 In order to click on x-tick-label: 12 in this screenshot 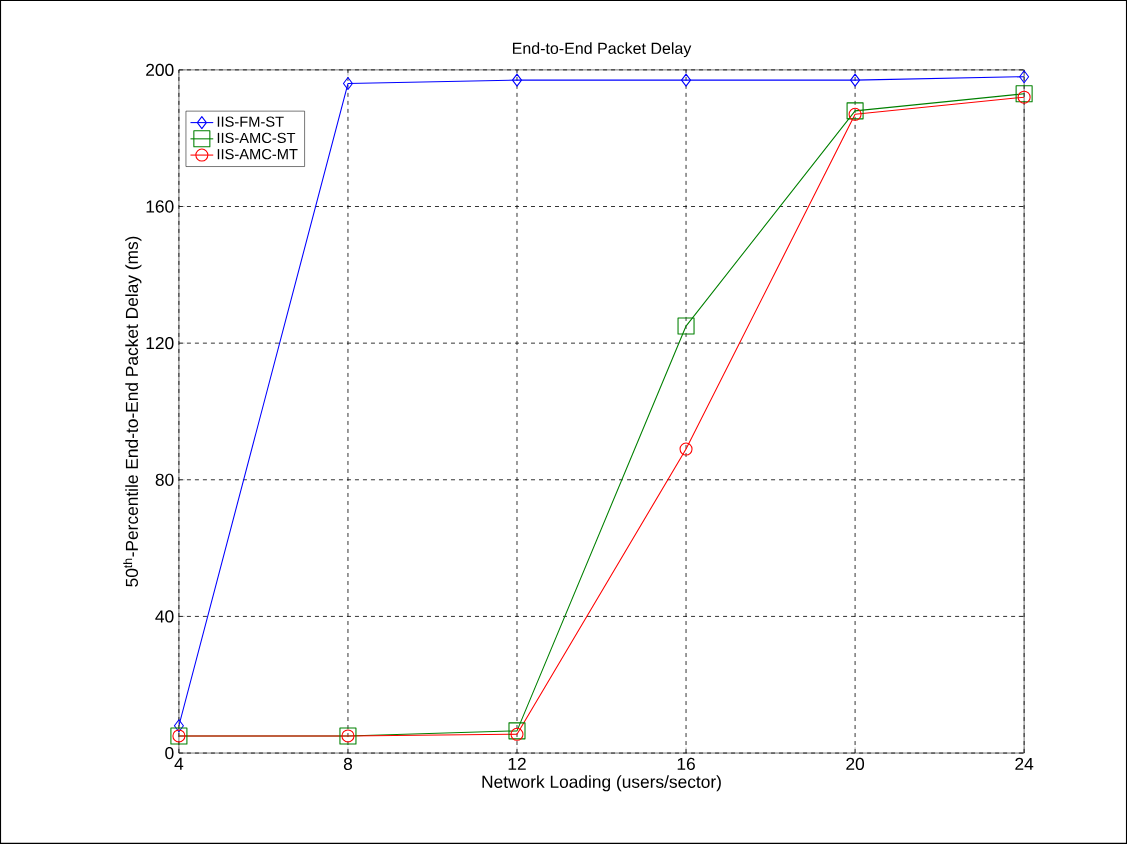, I will do `click(517, 763)`.